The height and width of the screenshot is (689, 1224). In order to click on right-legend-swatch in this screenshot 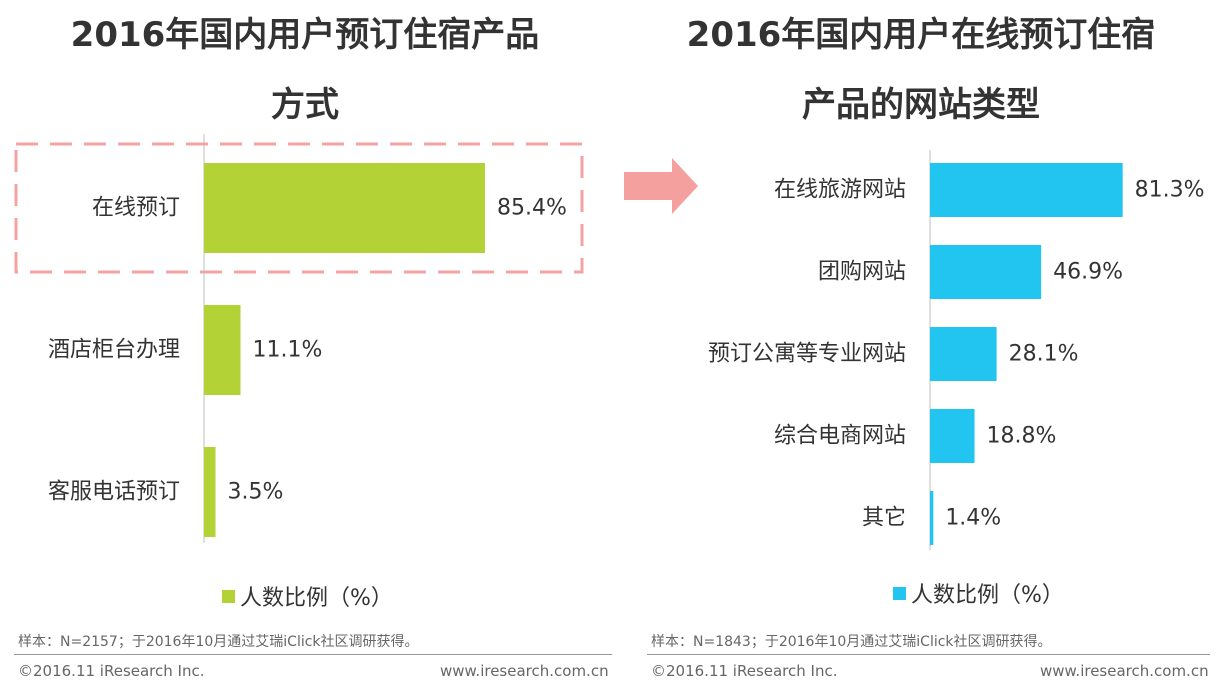, I will do `click(899, 593)`.